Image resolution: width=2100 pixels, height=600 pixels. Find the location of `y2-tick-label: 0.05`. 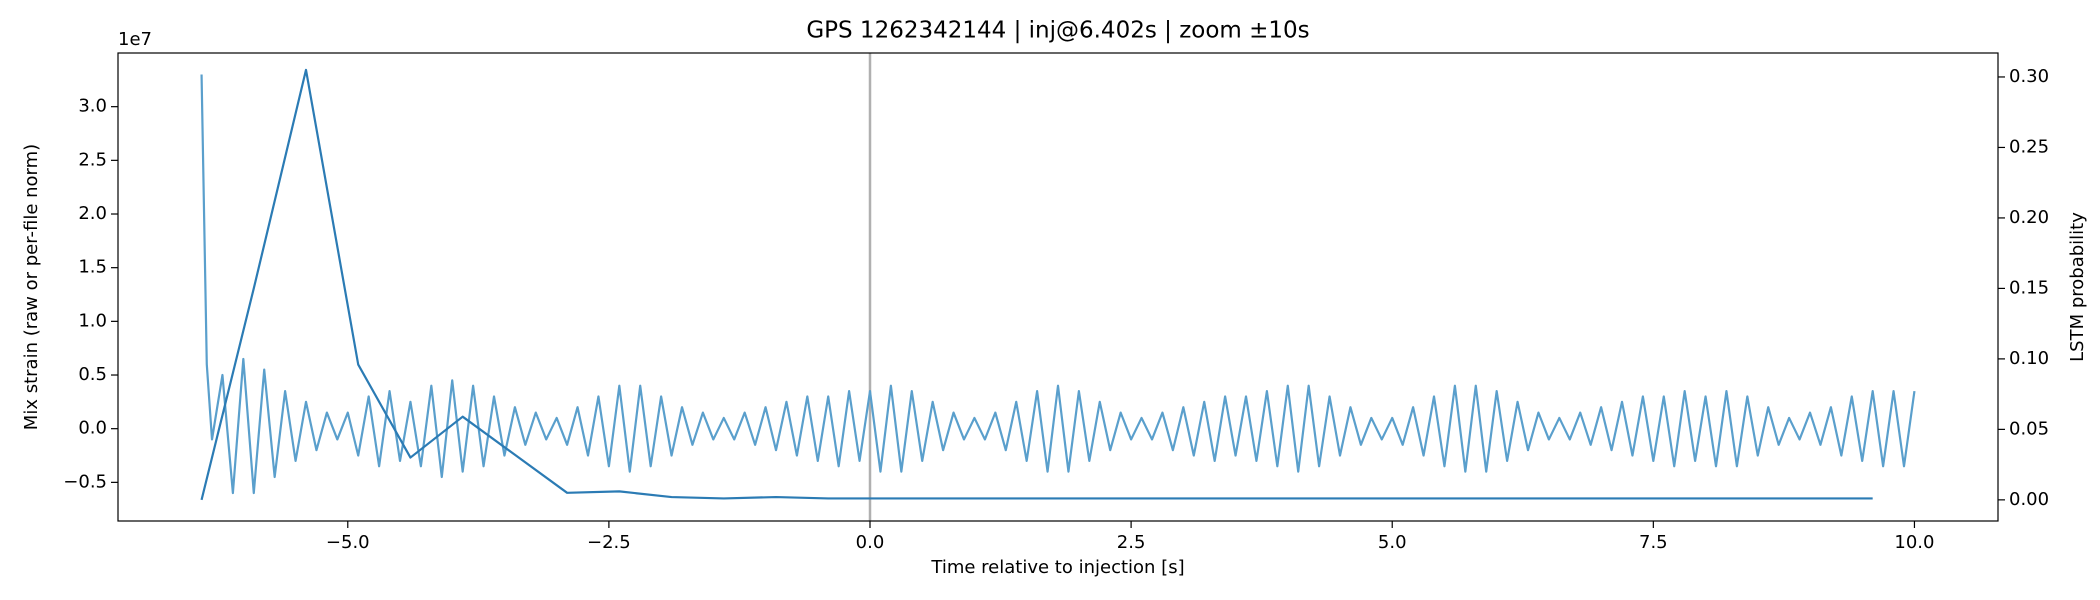

y2-tick-label: 0.05 is located at coordinates (2029, 428).